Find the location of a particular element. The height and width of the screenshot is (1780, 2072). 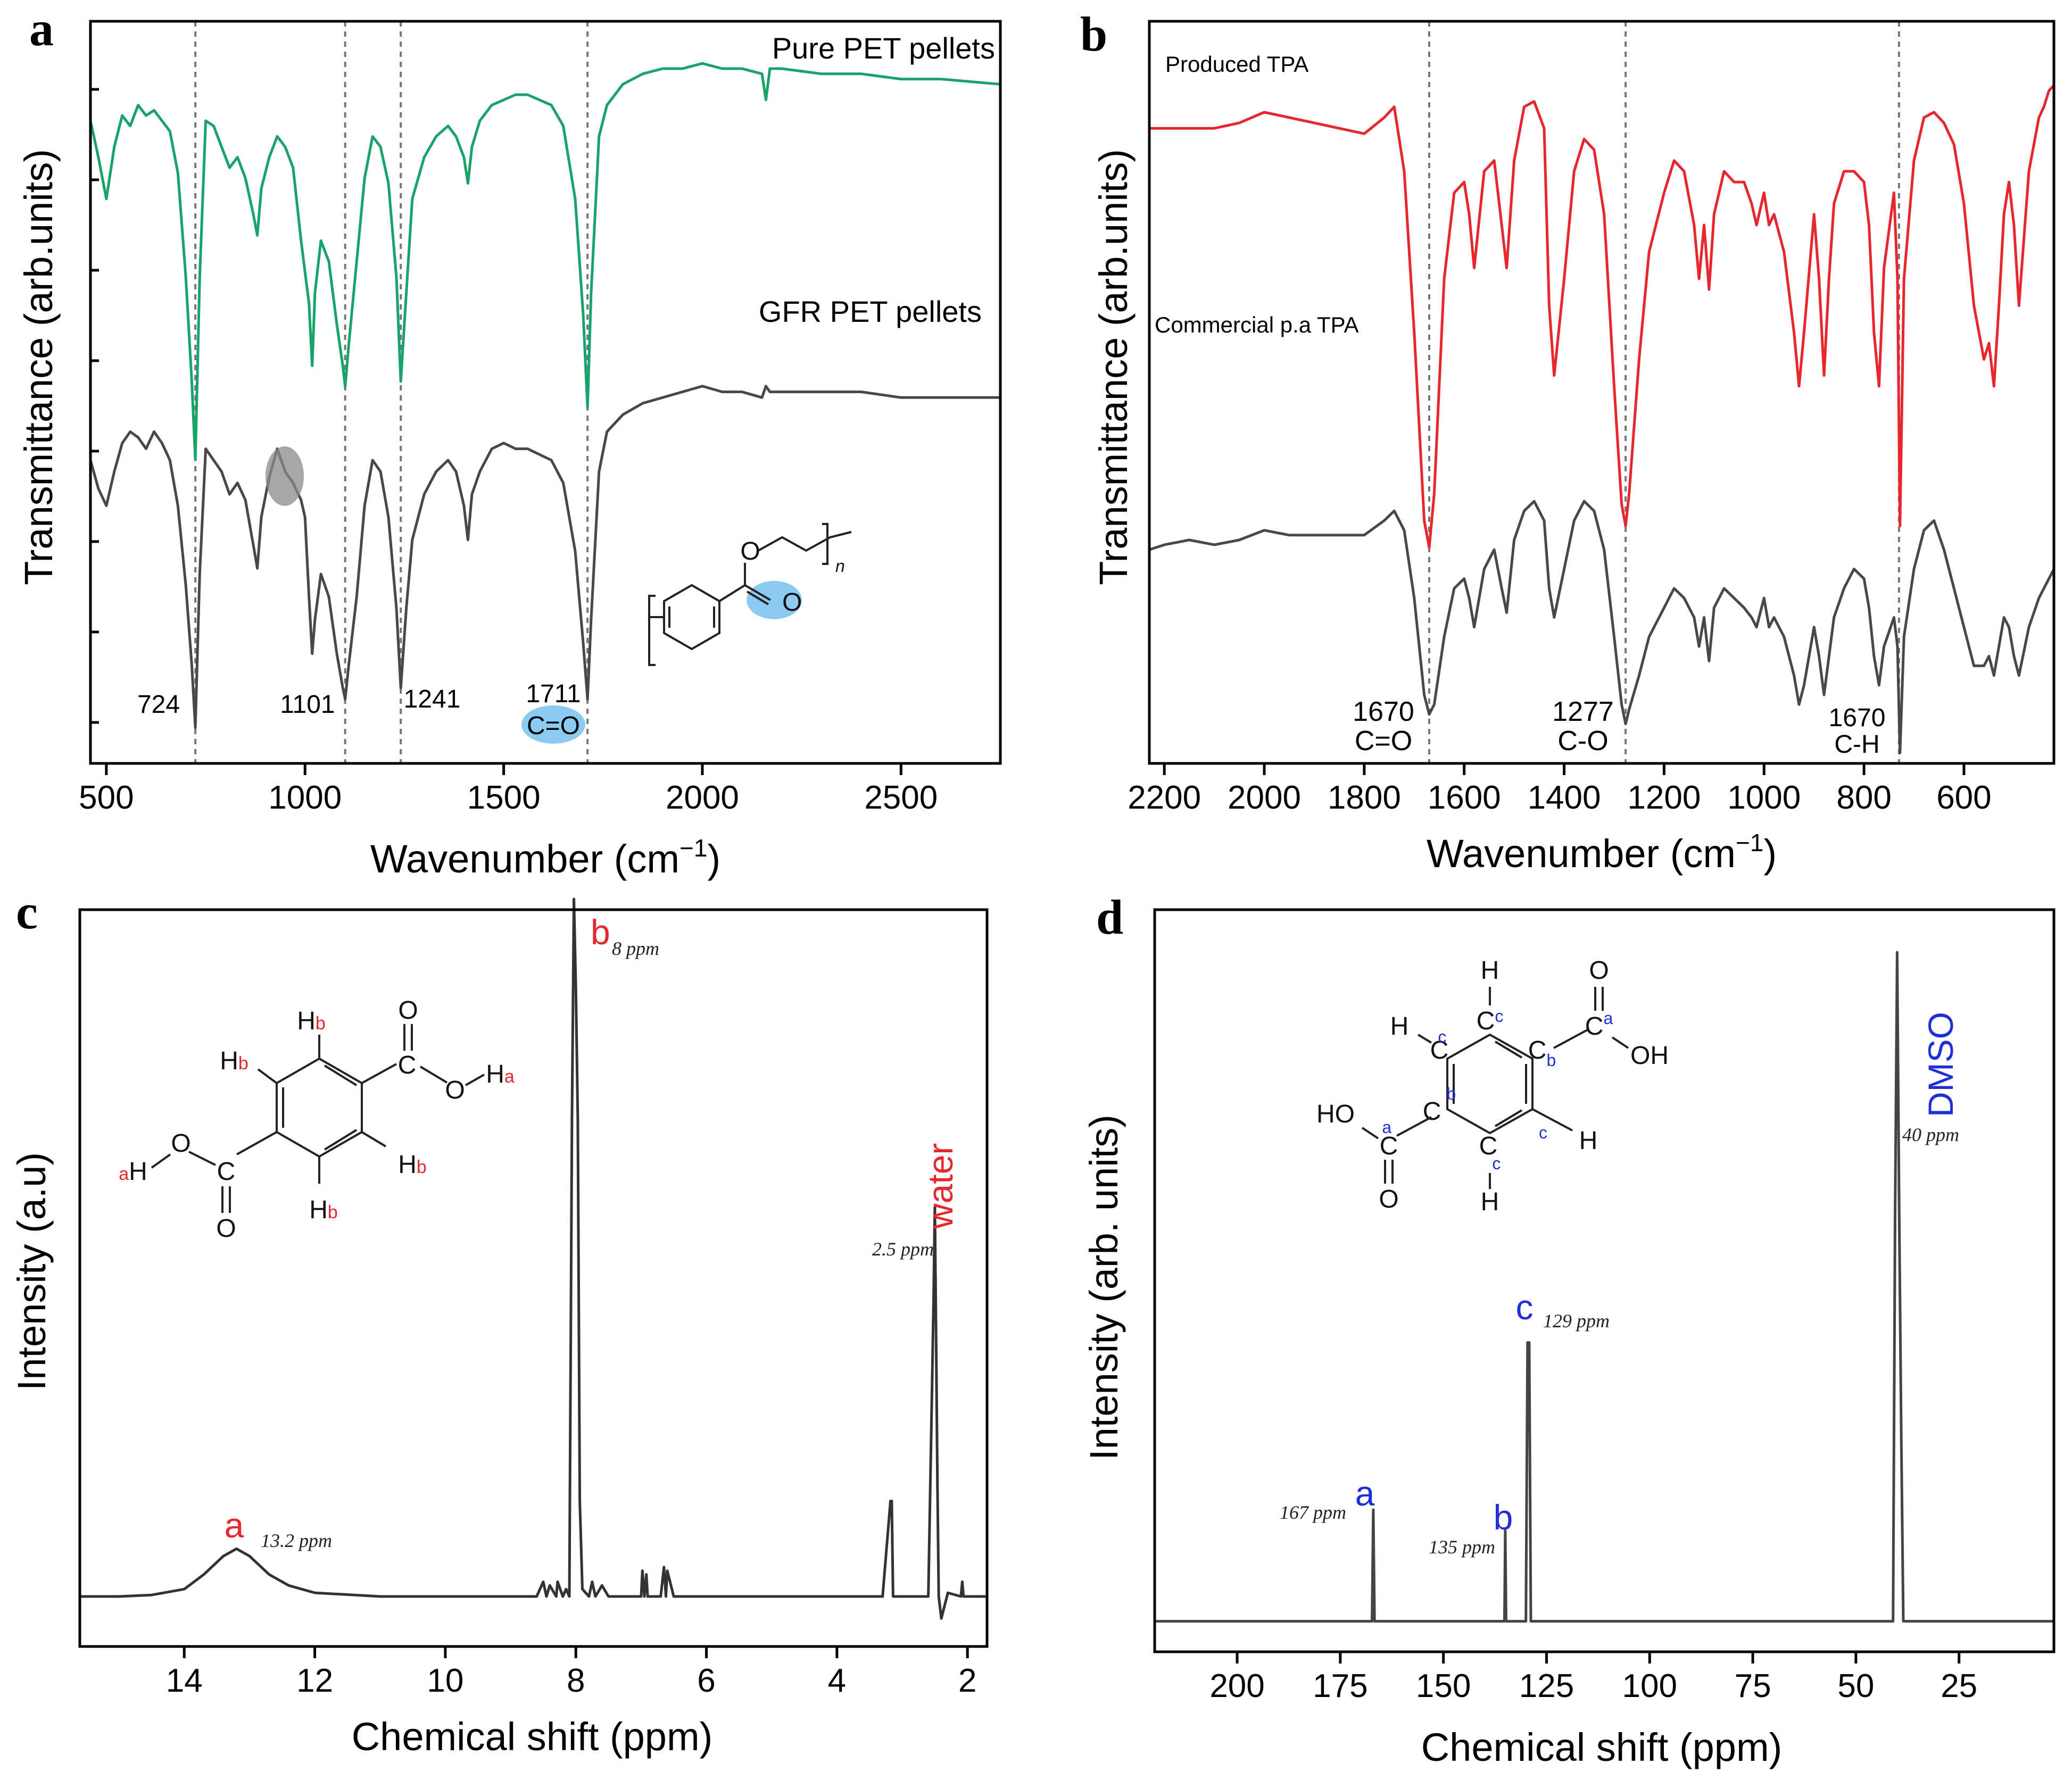

h-bottom: H is located at coordinates (1490, 1202).